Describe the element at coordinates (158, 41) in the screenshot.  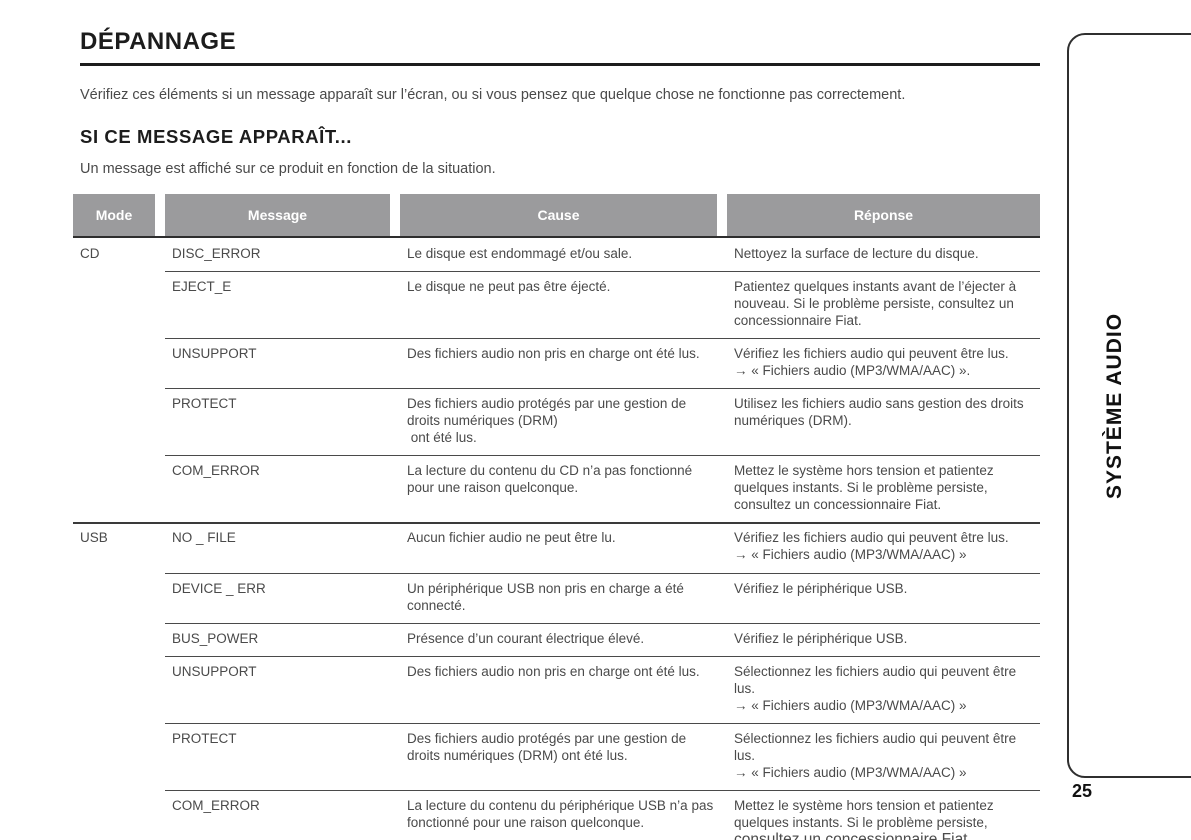
I see `page-title: DÉPANNAGE` at that location.